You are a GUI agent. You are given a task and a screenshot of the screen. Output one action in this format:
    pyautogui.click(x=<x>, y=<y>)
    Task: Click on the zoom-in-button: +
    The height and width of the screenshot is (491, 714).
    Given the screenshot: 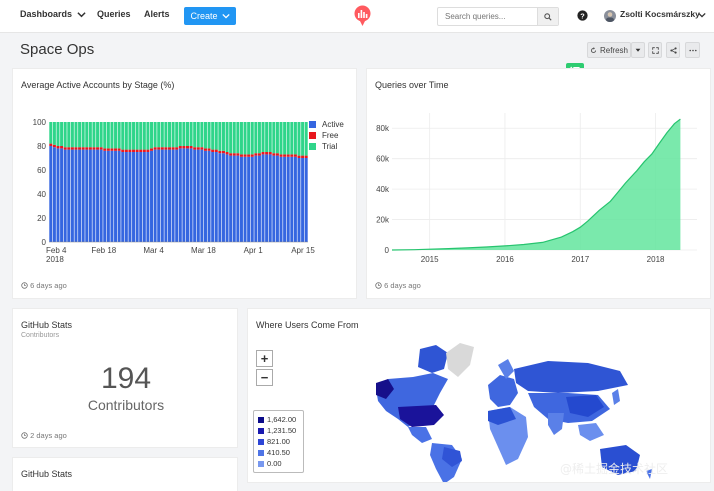 What is the action you would take?
    pyautogui.click(x=264, y=358)
    